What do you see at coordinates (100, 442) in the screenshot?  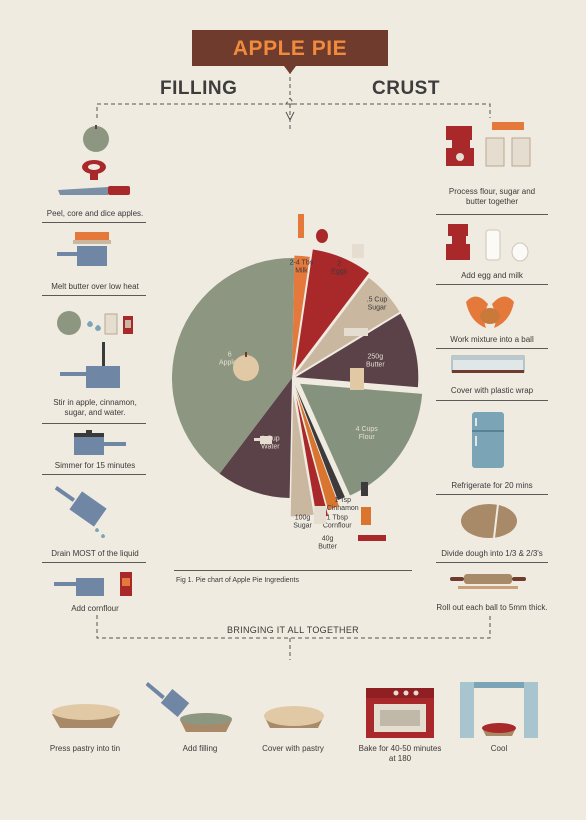 I see `simmer-pot-icon` at bounding box center [100, 442].